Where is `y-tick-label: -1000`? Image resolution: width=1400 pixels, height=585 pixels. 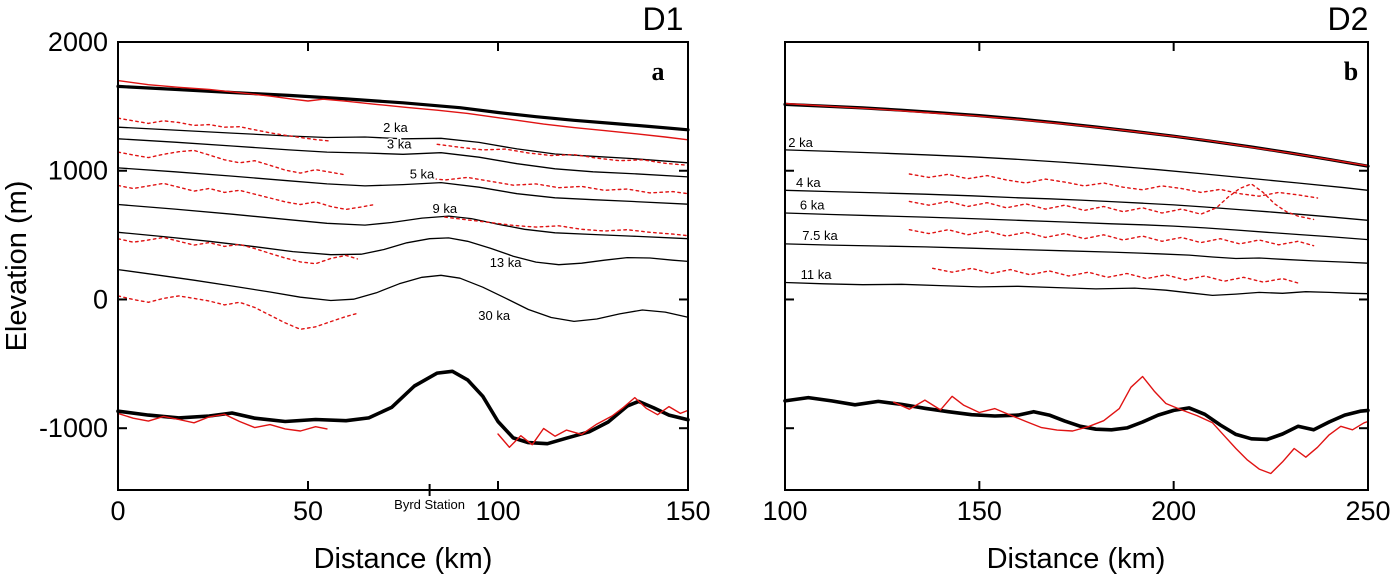
y-tick-label: -1000 is located at coordinates (73, 428).